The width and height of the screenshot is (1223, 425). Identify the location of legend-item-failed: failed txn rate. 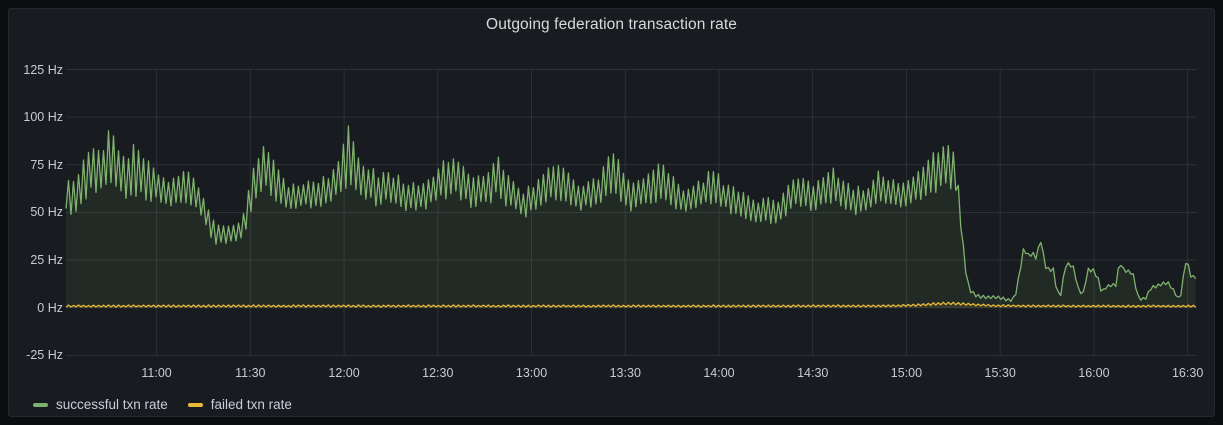
(239, 404).